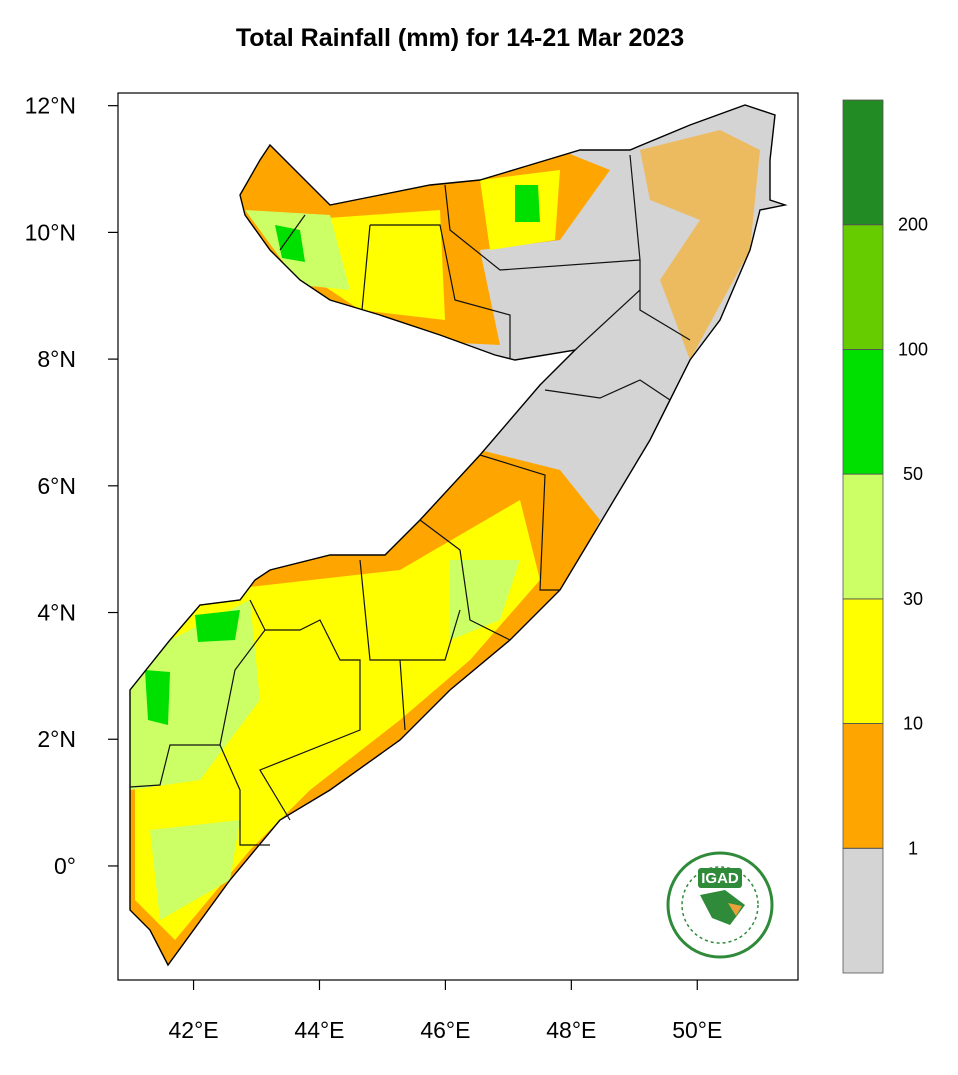  What do you see at coordinates (56, 739) in the screenshot?
I see `y-tick-label: 2°N` at bounding box center [56, 739].